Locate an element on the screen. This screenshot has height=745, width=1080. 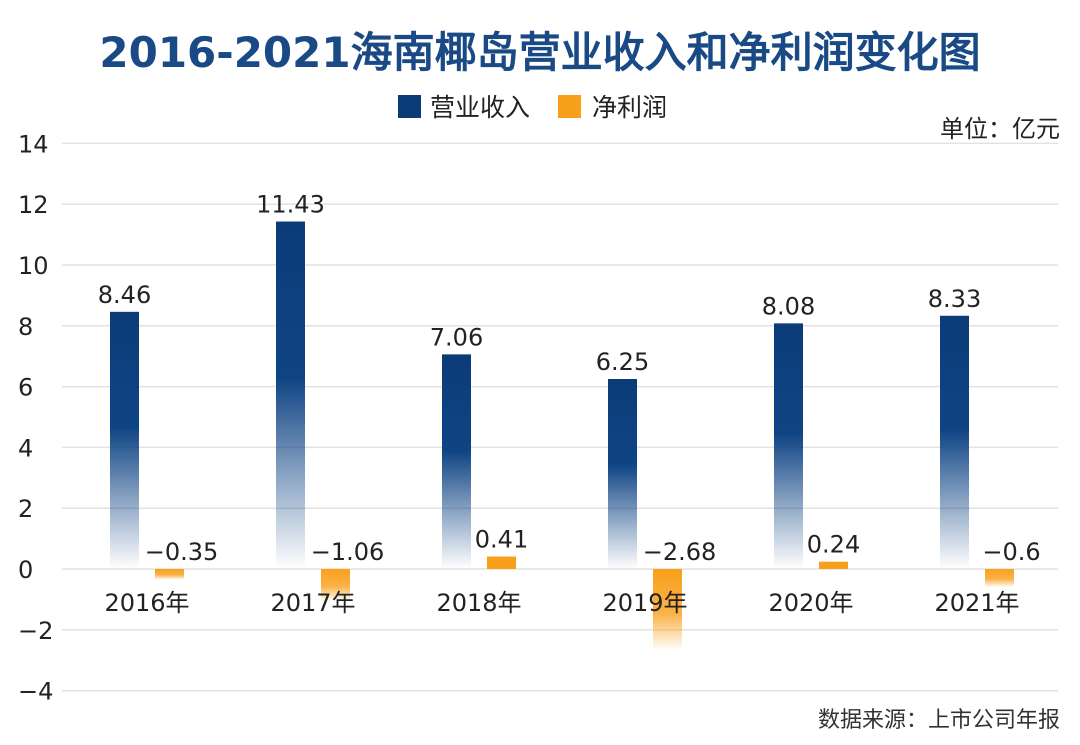
legend-swatch-revenue is located at coordinates (409, 106).